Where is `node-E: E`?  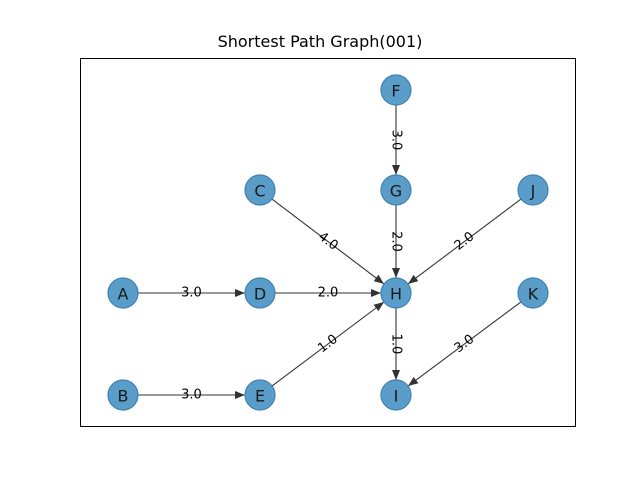 node-E: E is located at coordinates (260, 395).